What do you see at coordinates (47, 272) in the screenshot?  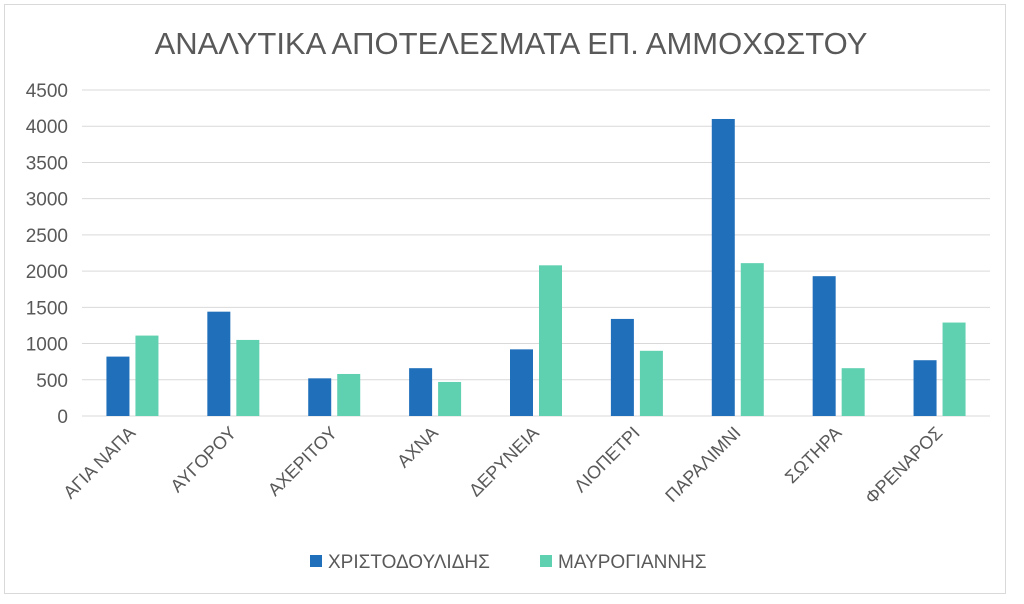 I see `y-tick-label: 2000` at bounding box center [47, 272].